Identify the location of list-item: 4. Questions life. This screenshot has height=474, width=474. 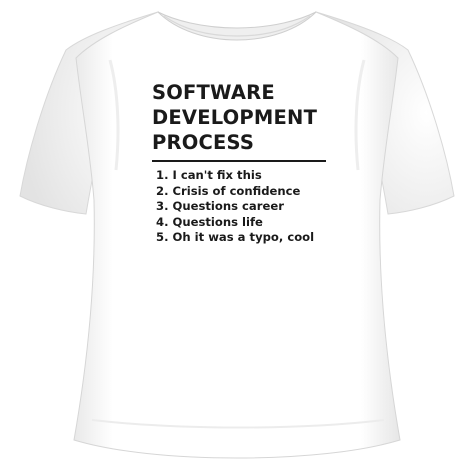
(243, 223).